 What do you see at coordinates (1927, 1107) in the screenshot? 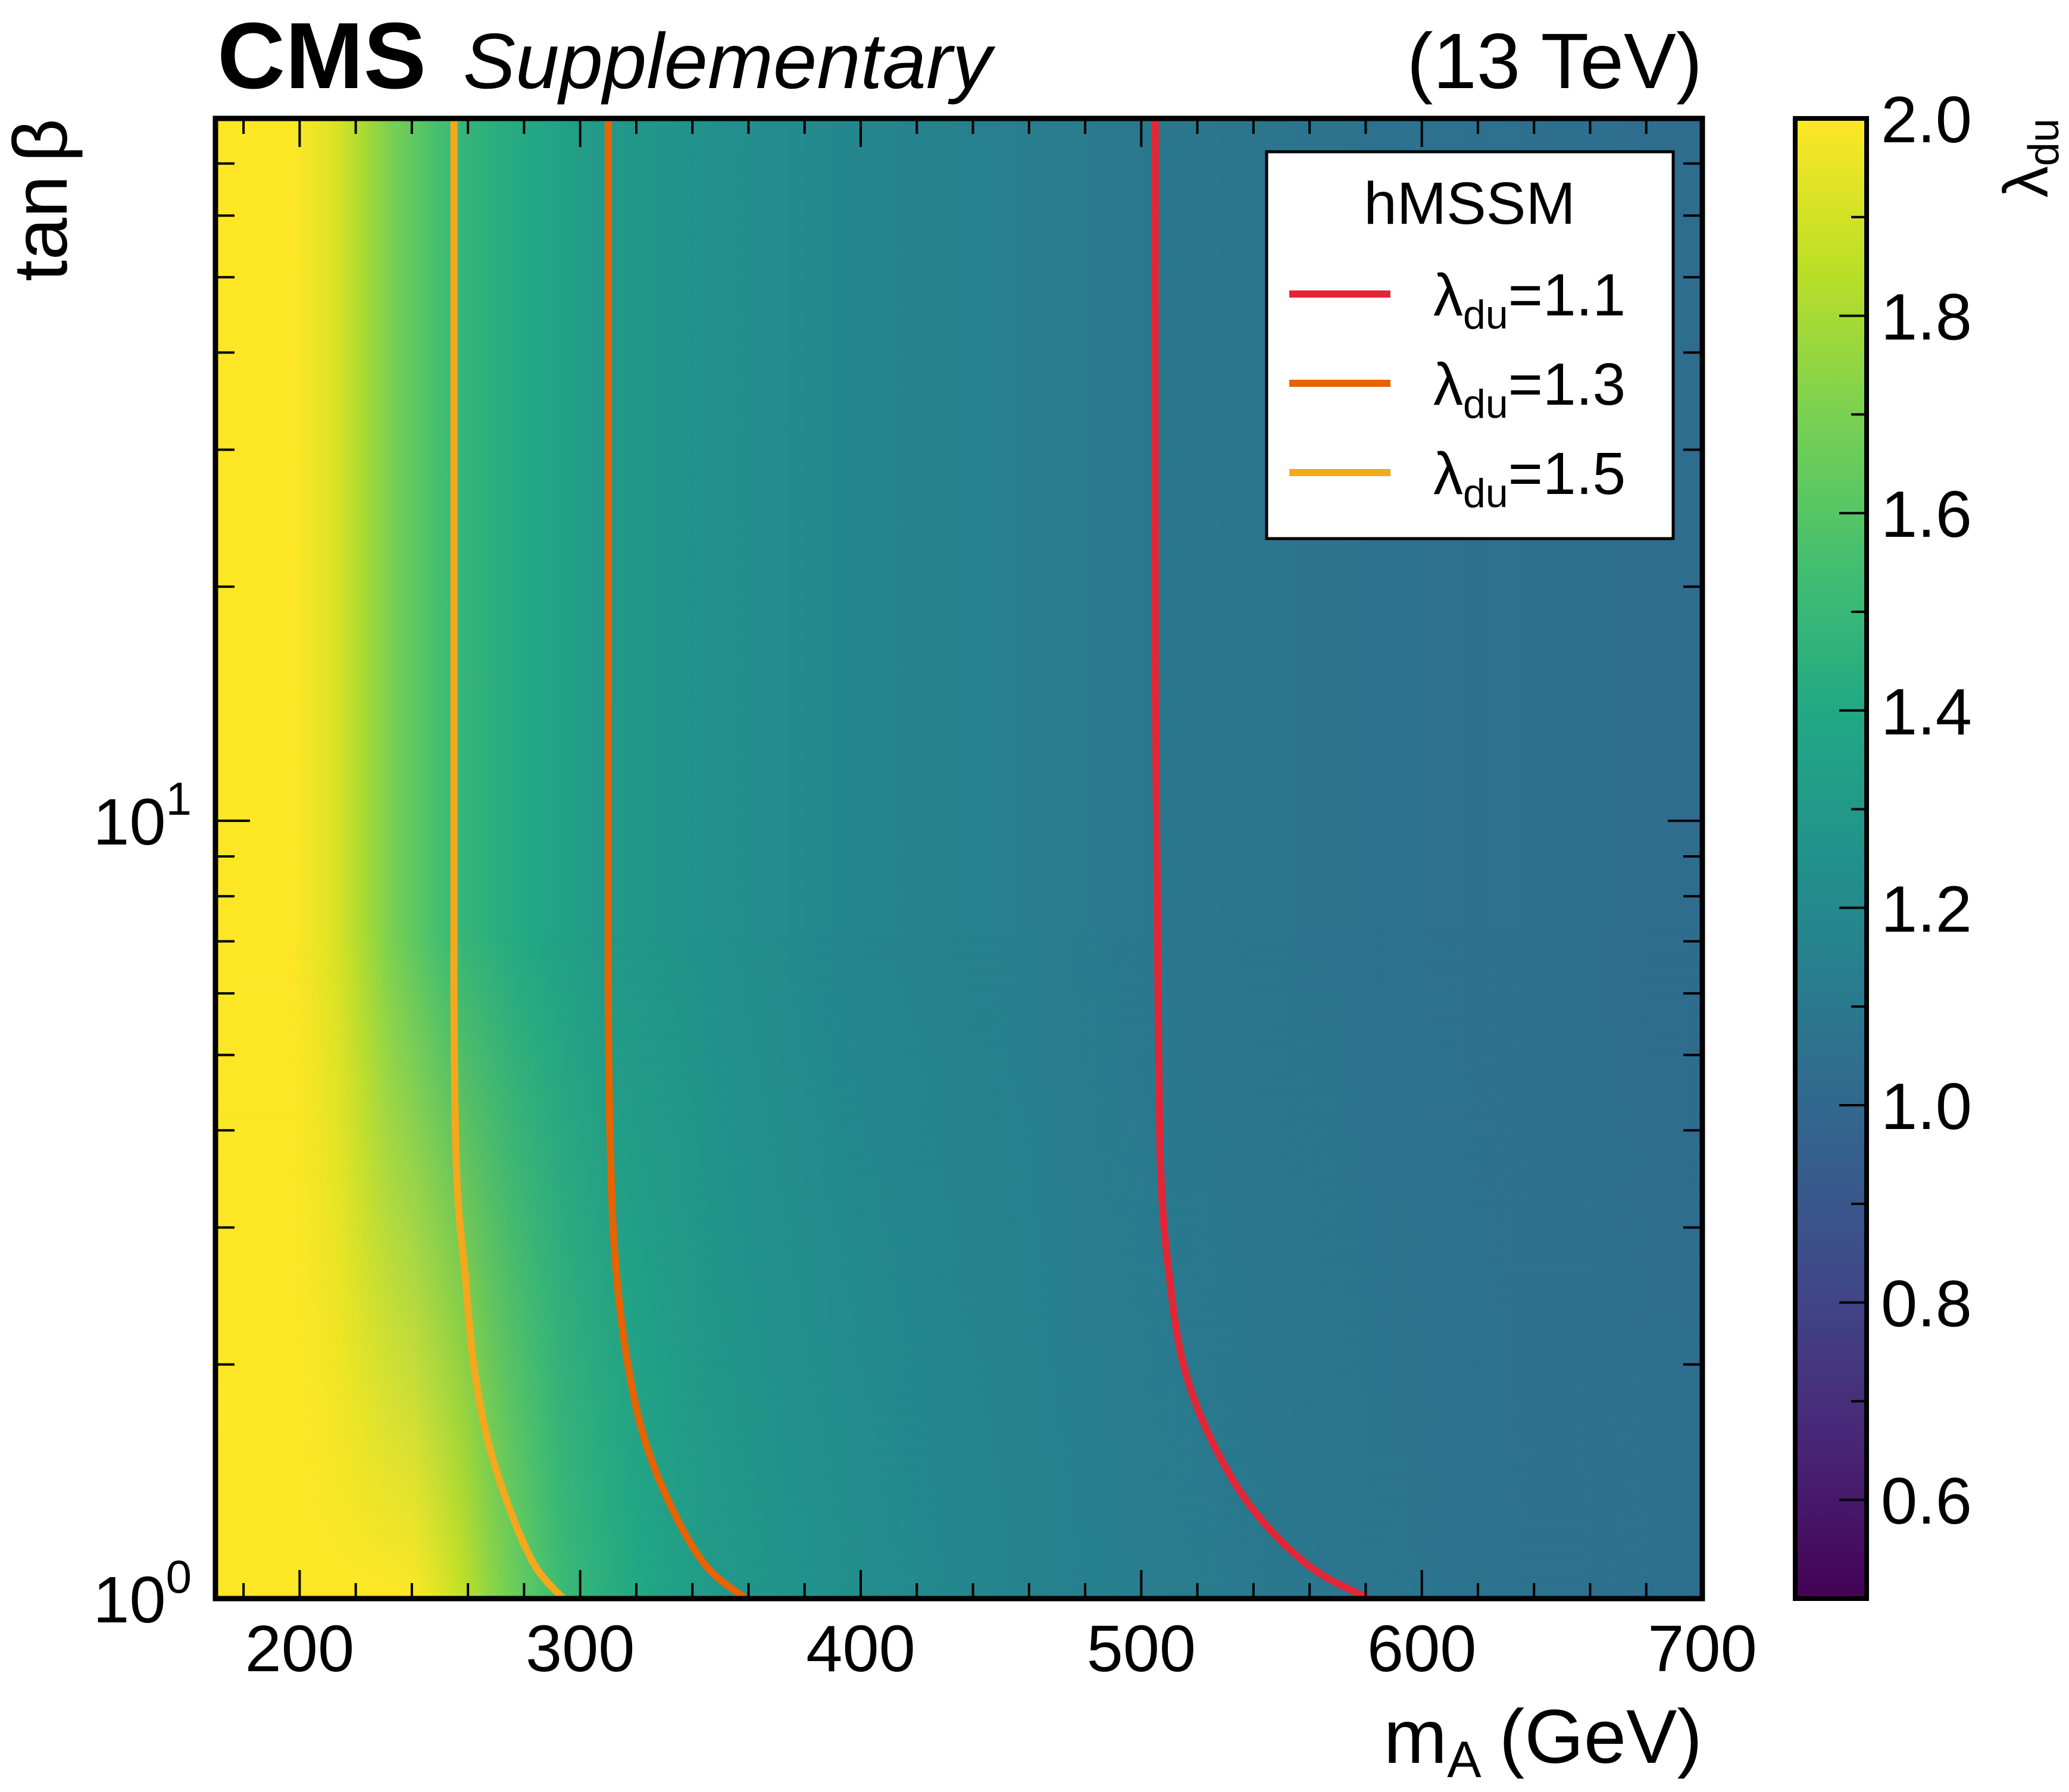
I see `colorbar-tick-label: 1.0` at bounding box center [1927, 1107].